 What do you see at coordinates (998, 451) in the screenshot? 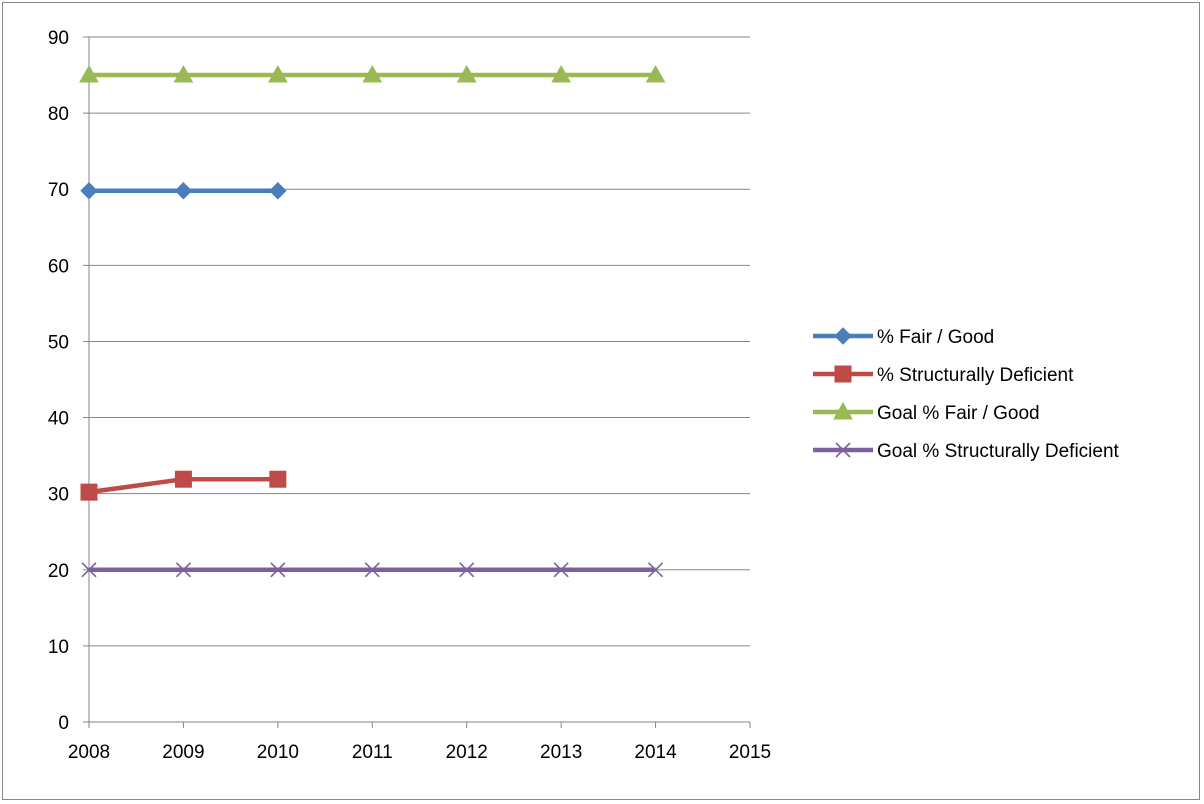
I see `legend-label: Goal % Structurally Deficient` at bounding box center [998, 451].